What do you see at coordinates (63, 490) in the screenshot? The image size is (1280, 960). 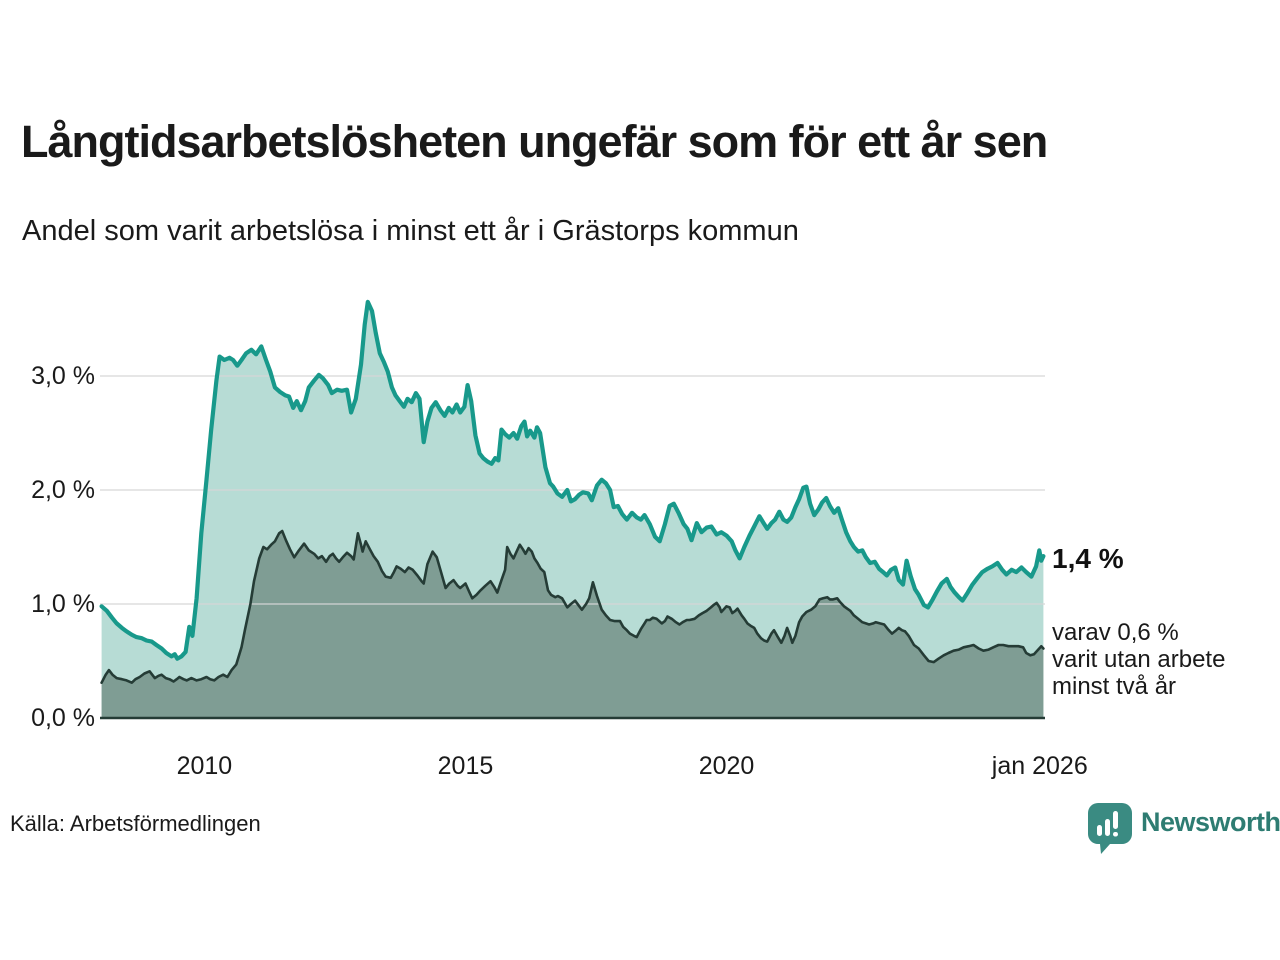 I see `y-tick-2,0%: 2,0 %` at bounding box center [63, 490].